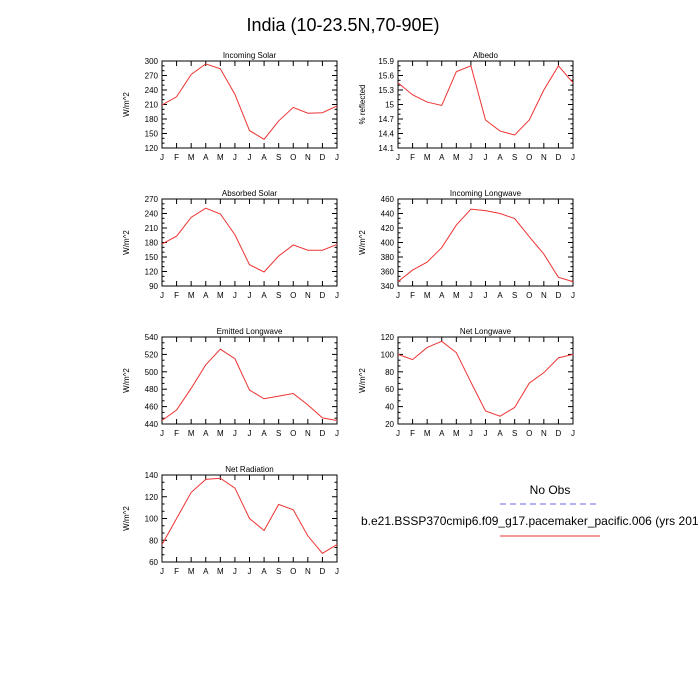  What do you see at coordinates (550, 490) in the screenshot?
I see `legend-obs-label: No Obs` at bounding box center [550, 490].